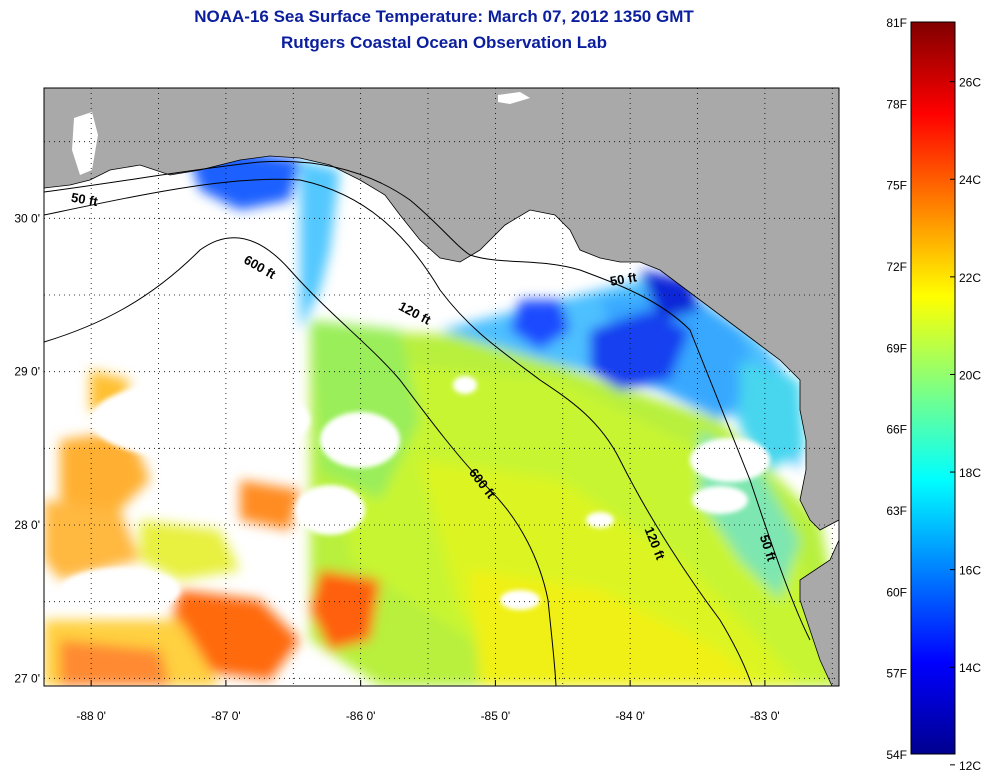 Image resolution: width=992 pixels, height=770 pixels. Describe the element at coordinates (27, 525) in the screenshot. I see `y-tick-label: 28 0'` at that location.